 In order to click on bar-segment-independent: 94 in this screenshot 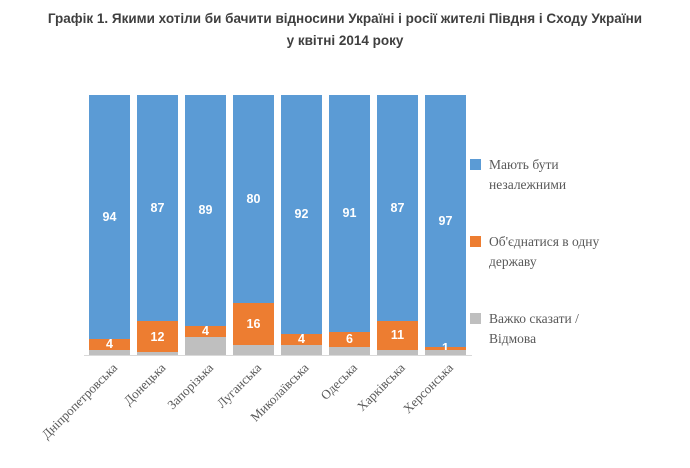, I will do `click(109, 217)`.